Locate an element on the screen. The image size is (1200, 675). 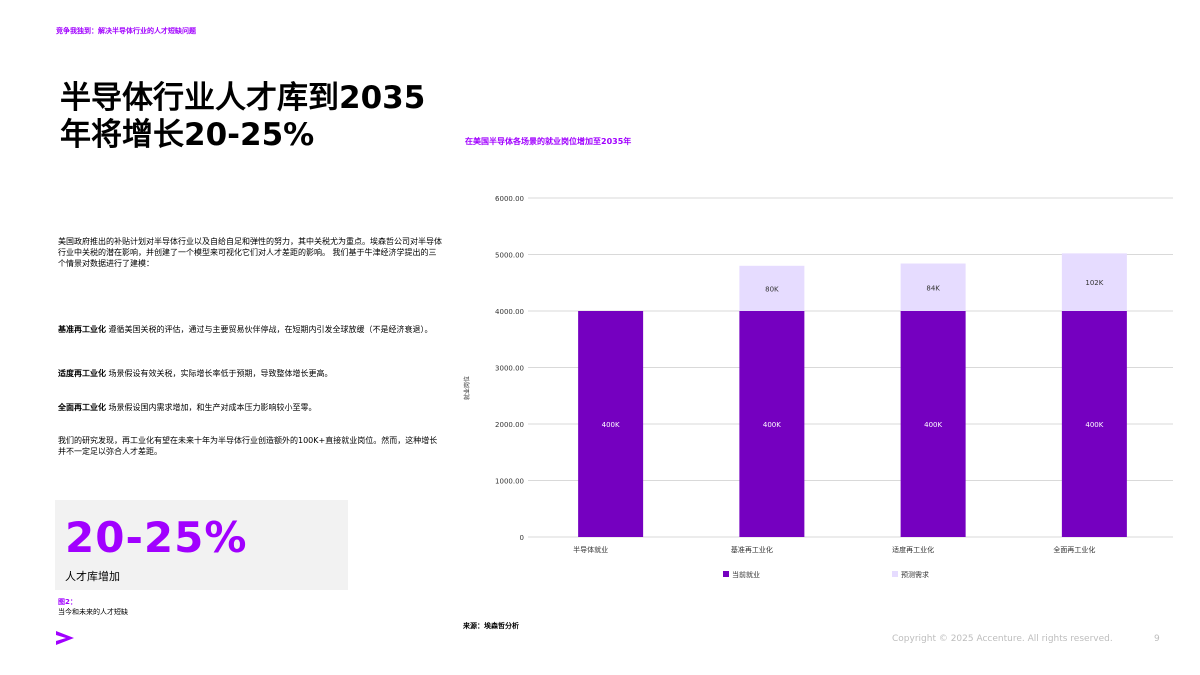
figure-label: 图2： is located at coordinates (67, 602).